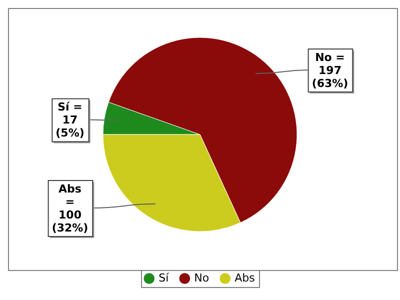 The height and width of the screenshot is (300, 400). Describe the element at coordinates (330, 70) in the screenshot. I see `data-label: No = 197 (63%)` at that location.